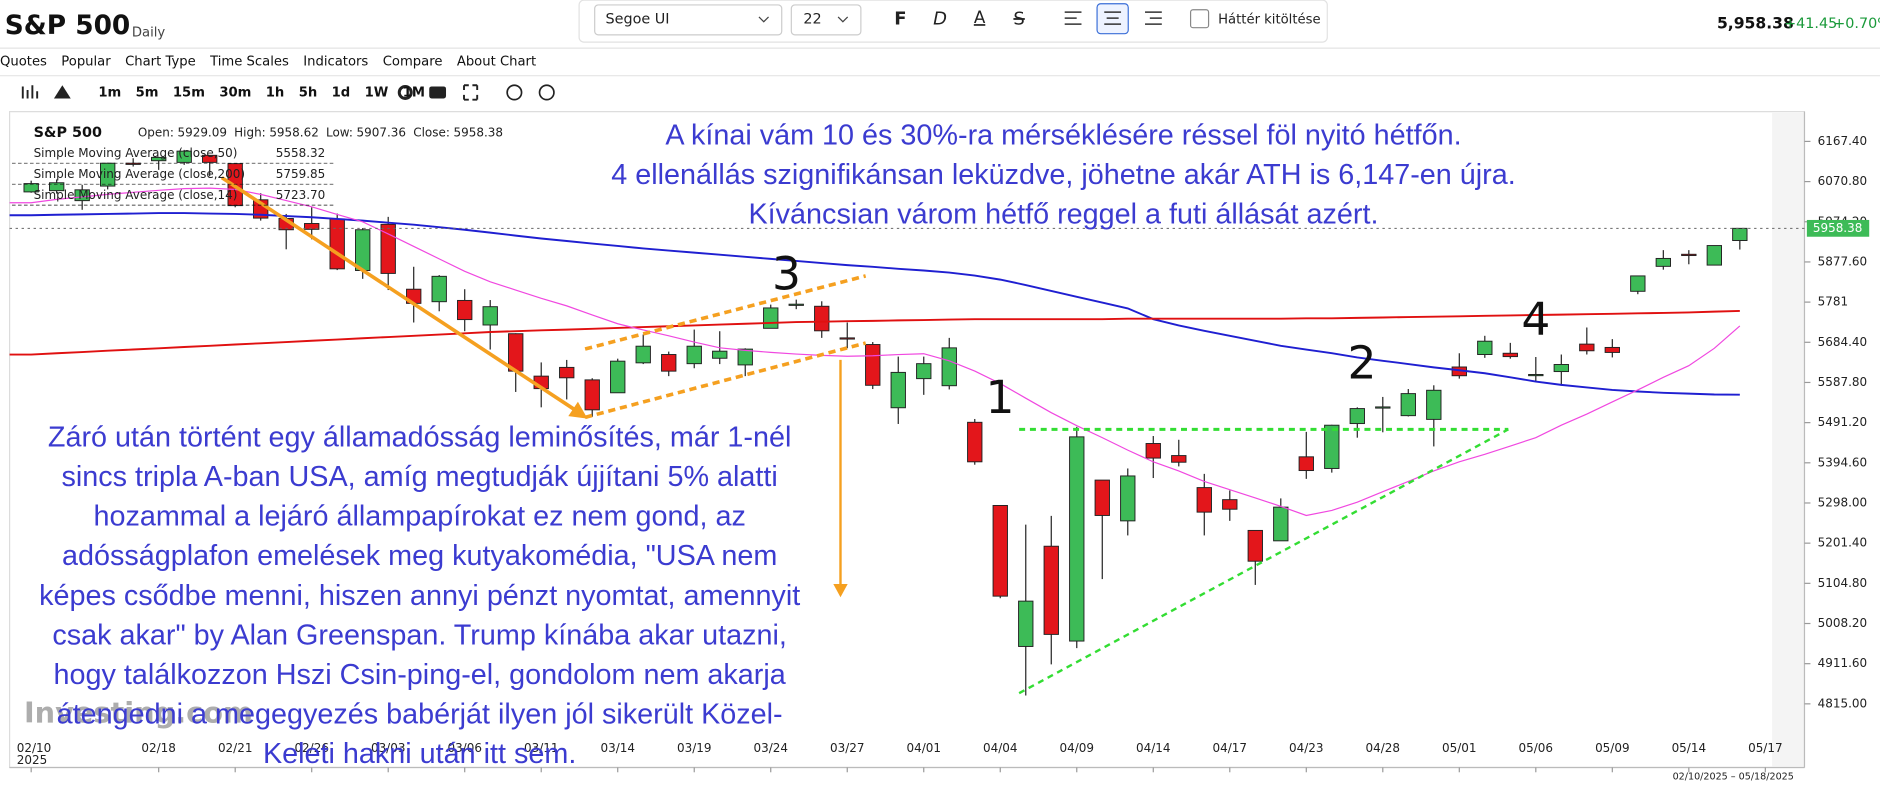  I want to click on menu-item: Time Scales, so click(249, 61).